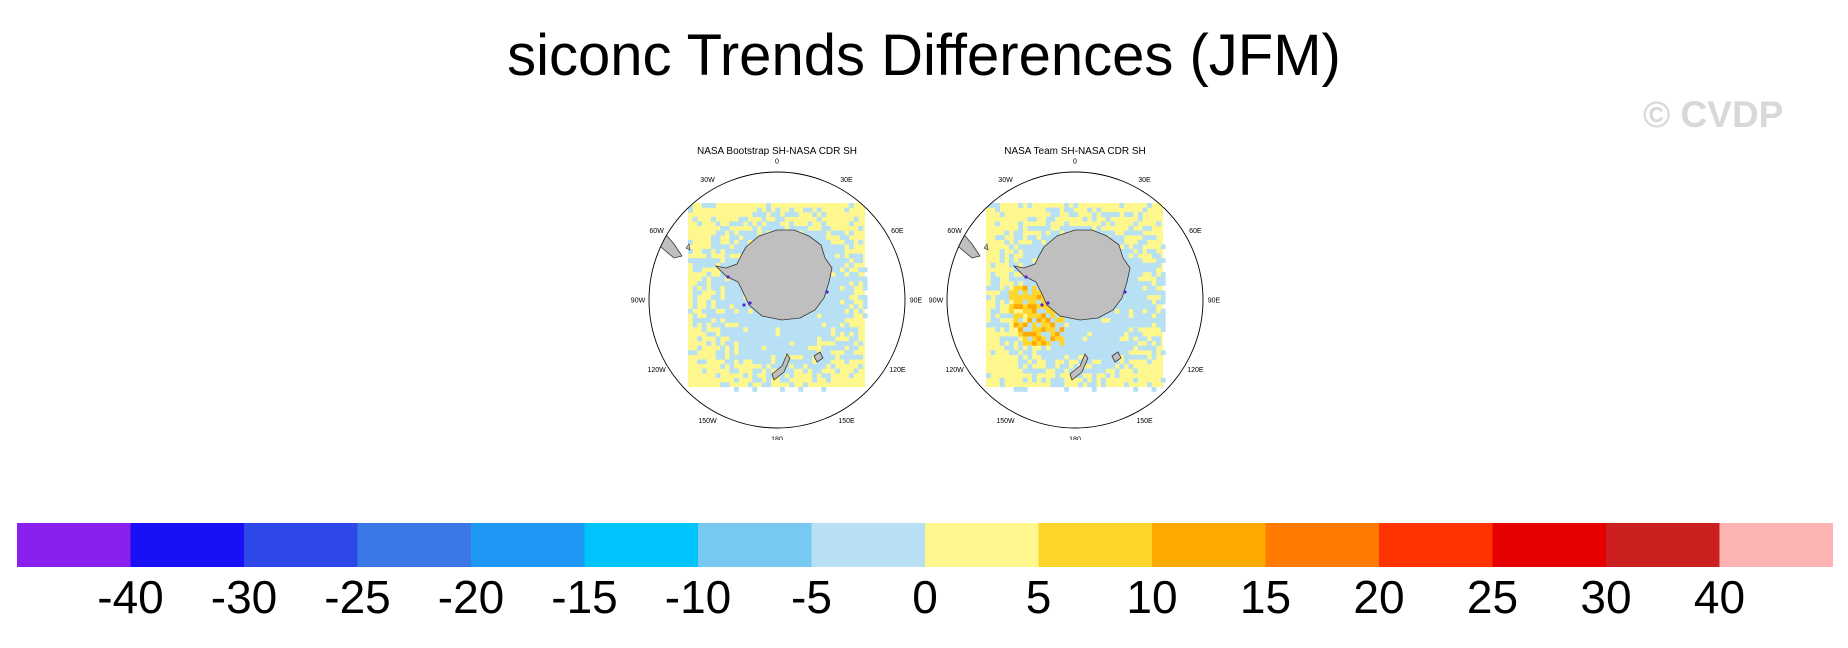 This screenshot has width=1848, height=648. What do you see at coordinates (1152, 597) in the screenshot?
I see `colorbar-tick-label: 10` at bounding box center [1152, 597].